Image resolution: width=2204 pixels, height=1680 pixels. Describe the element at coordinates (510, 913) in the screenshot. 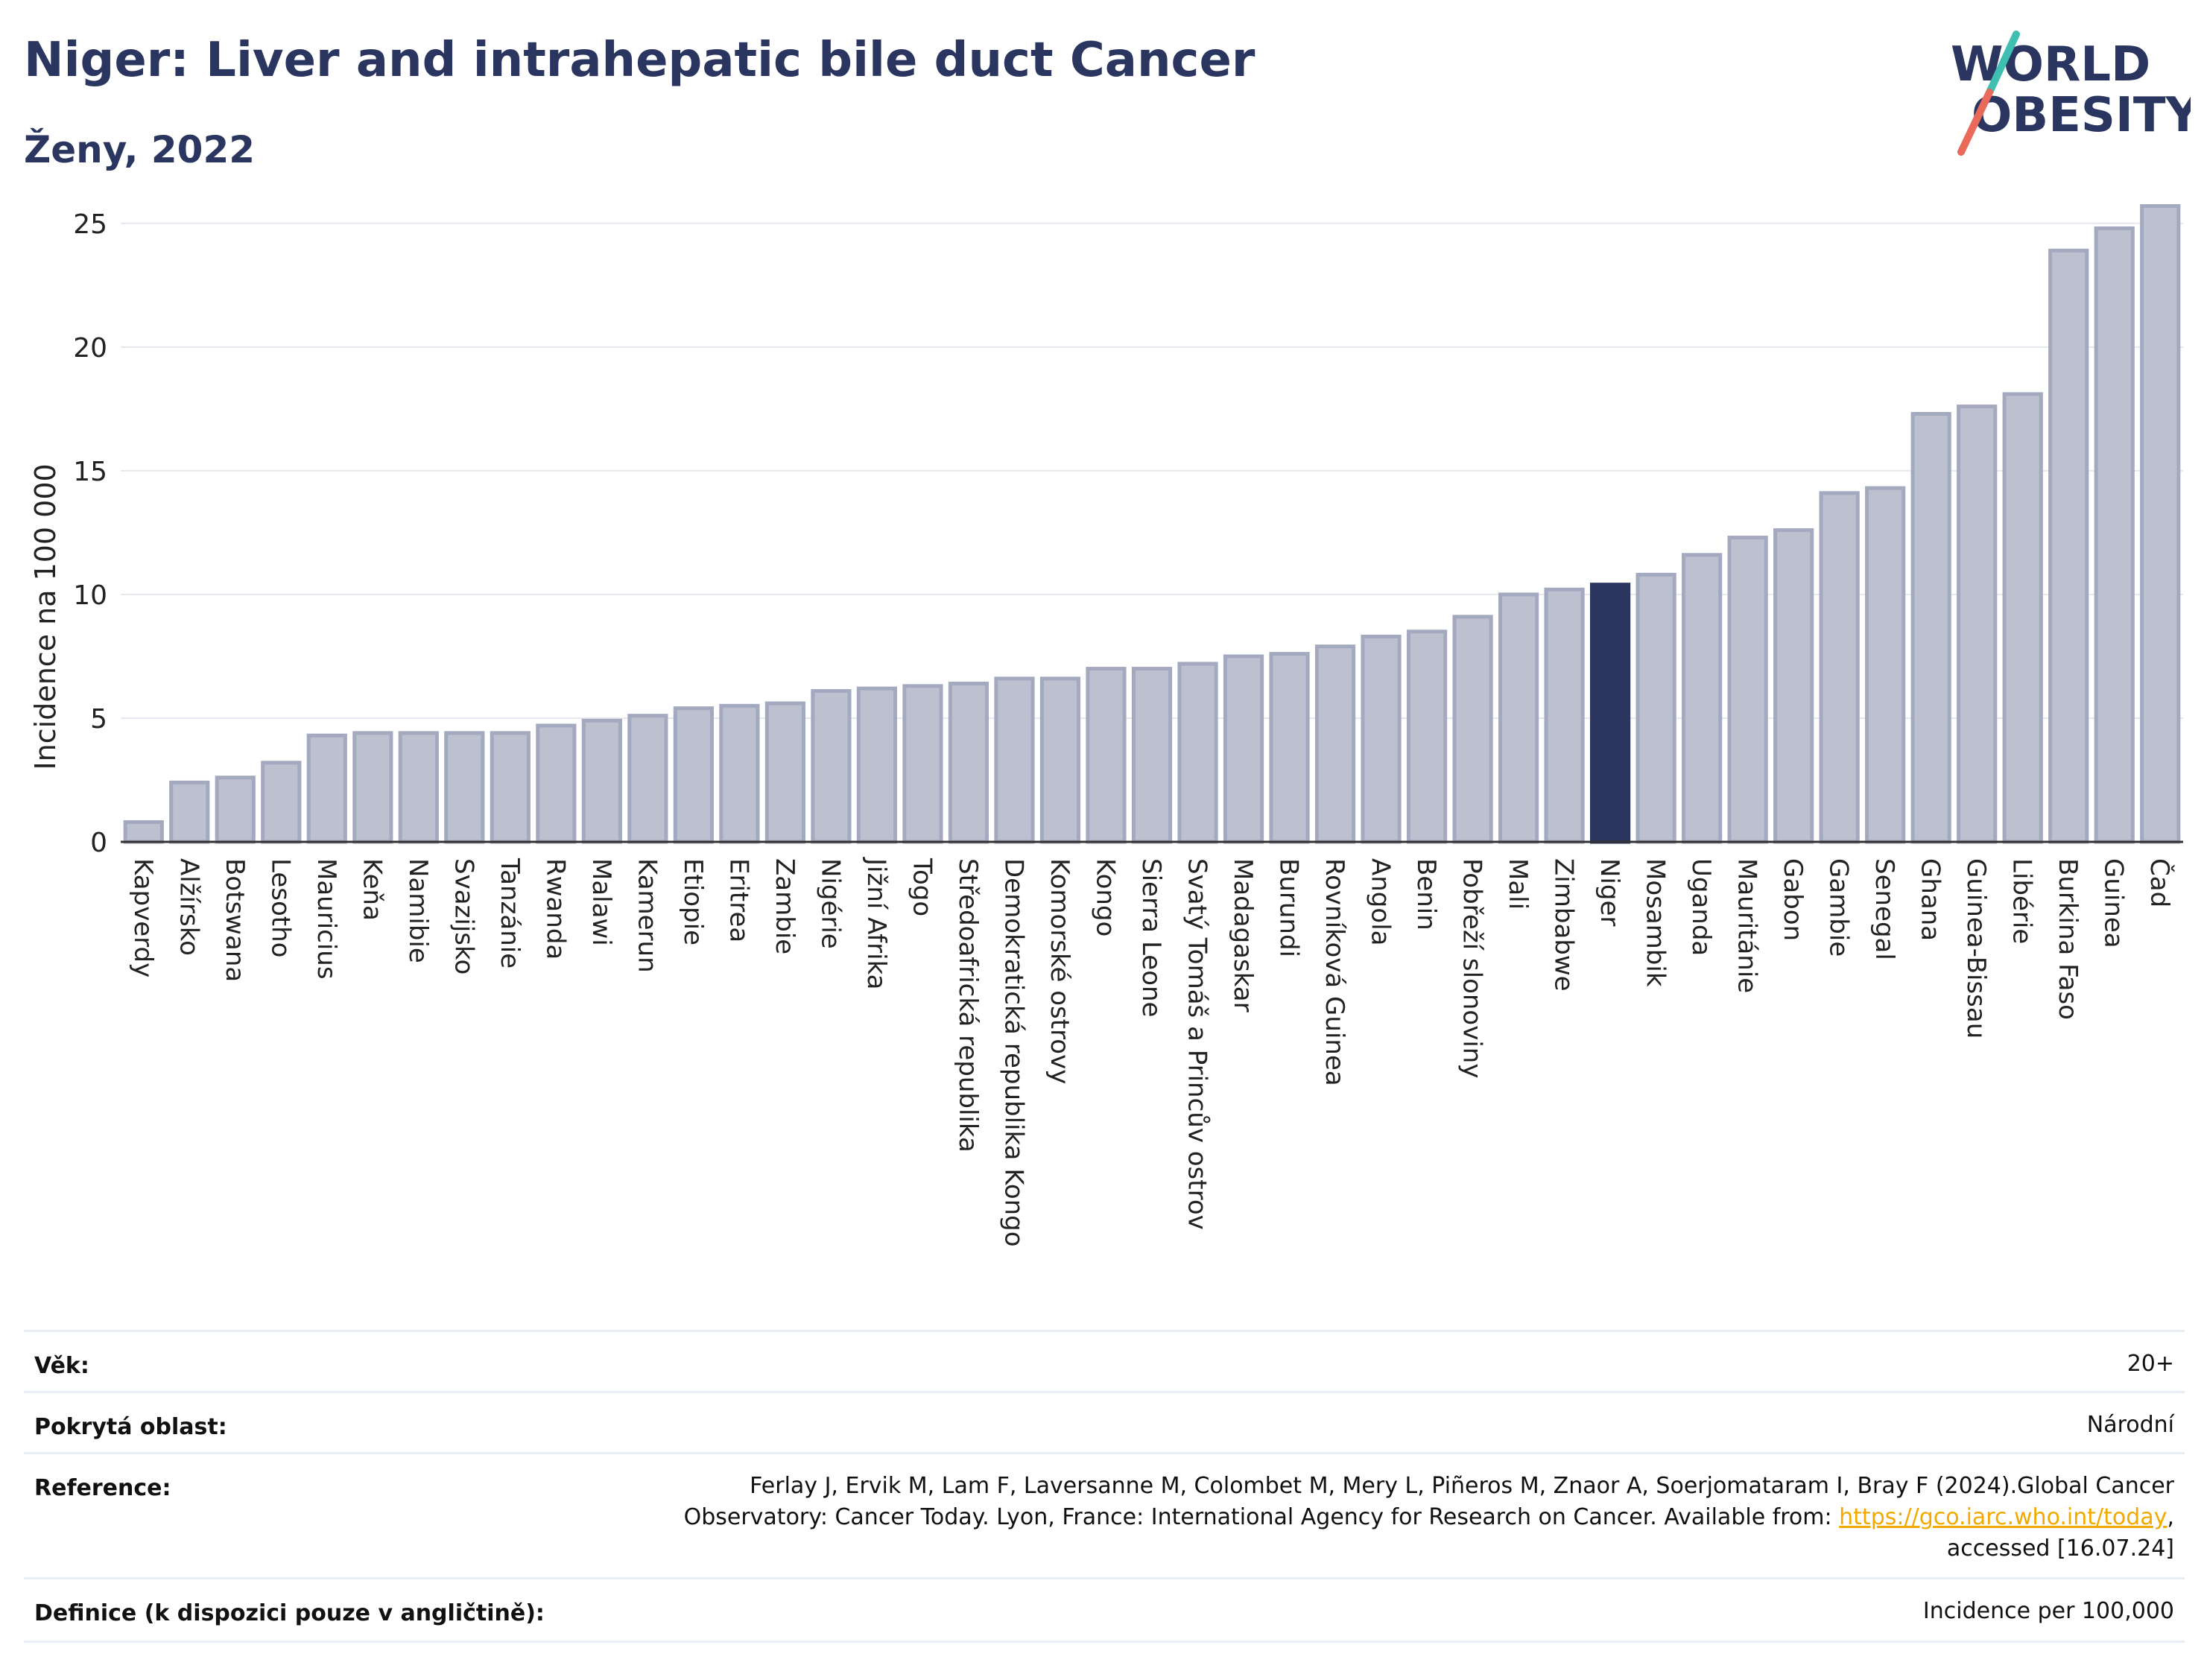

I see `x-tick-label: Tanzánie` at that location.